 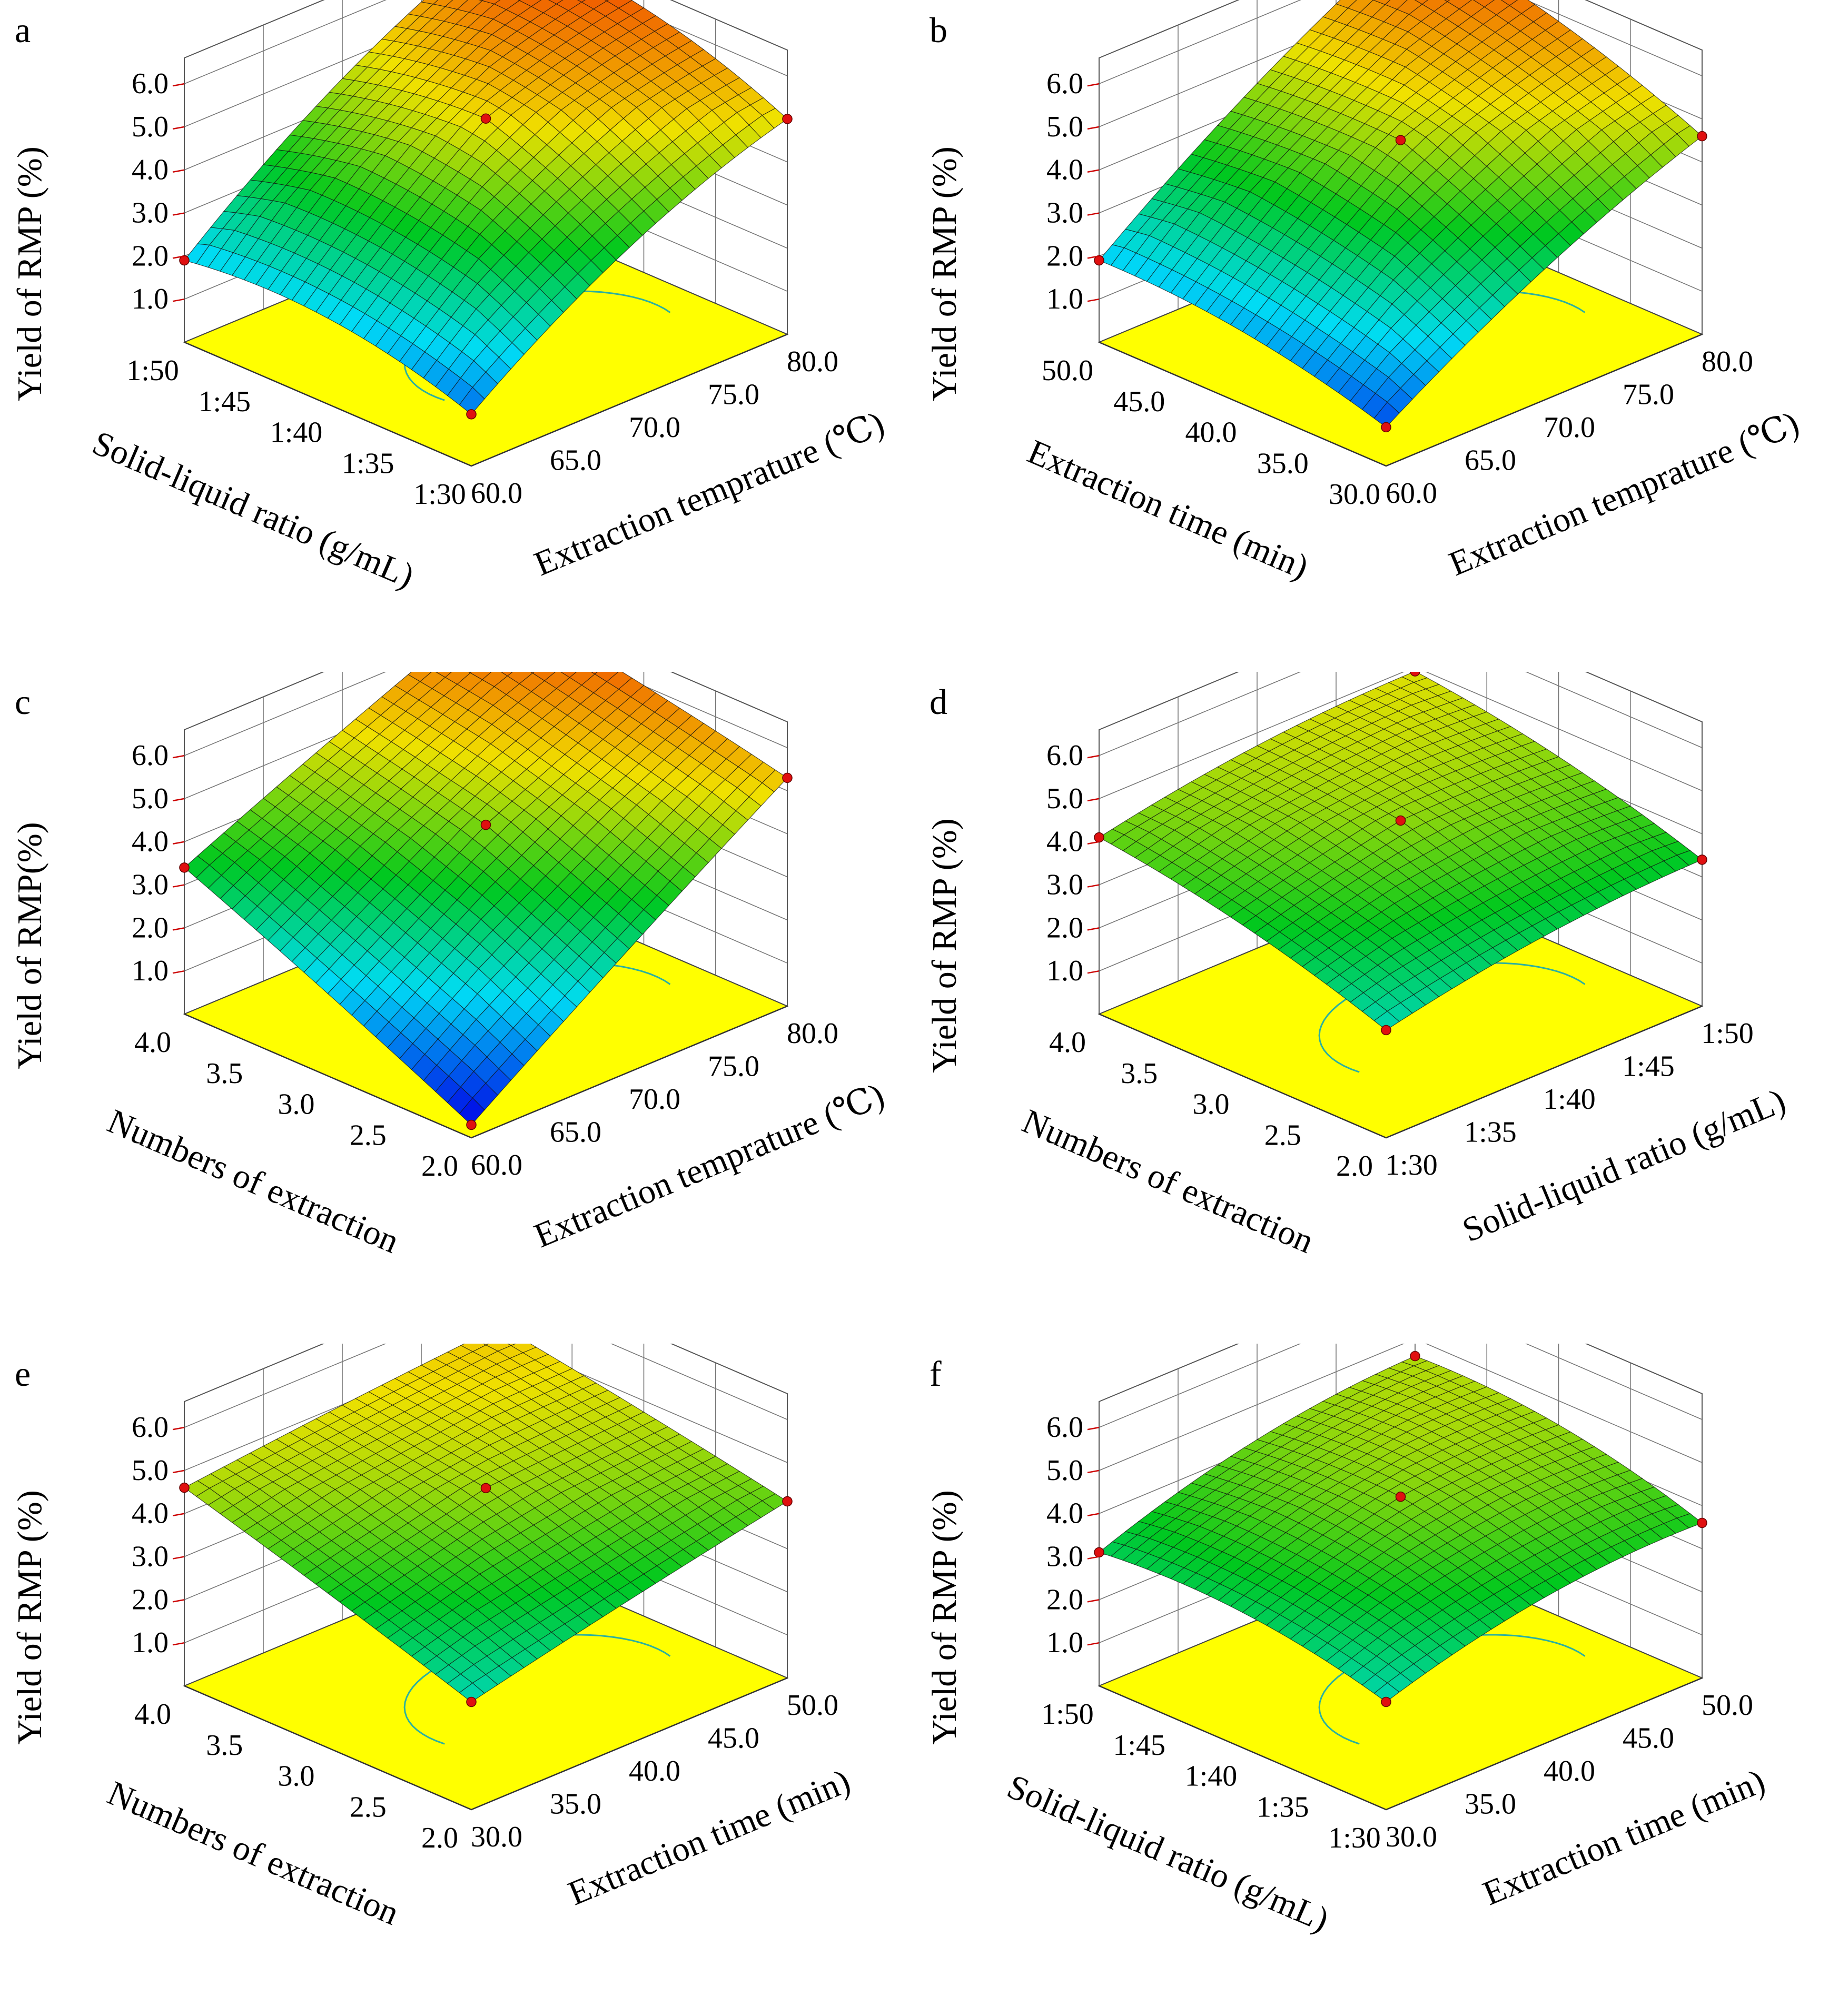 I want to click on x-tick-label: 1:50, so click(x=1727, y=1033).